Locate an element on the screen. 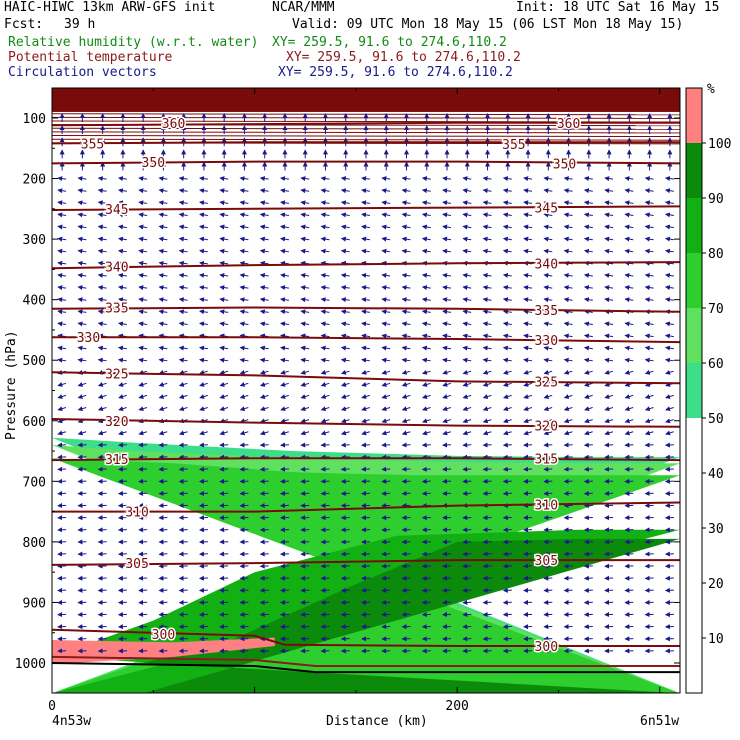  theta-dense-line is located at coordinates (366, 136).